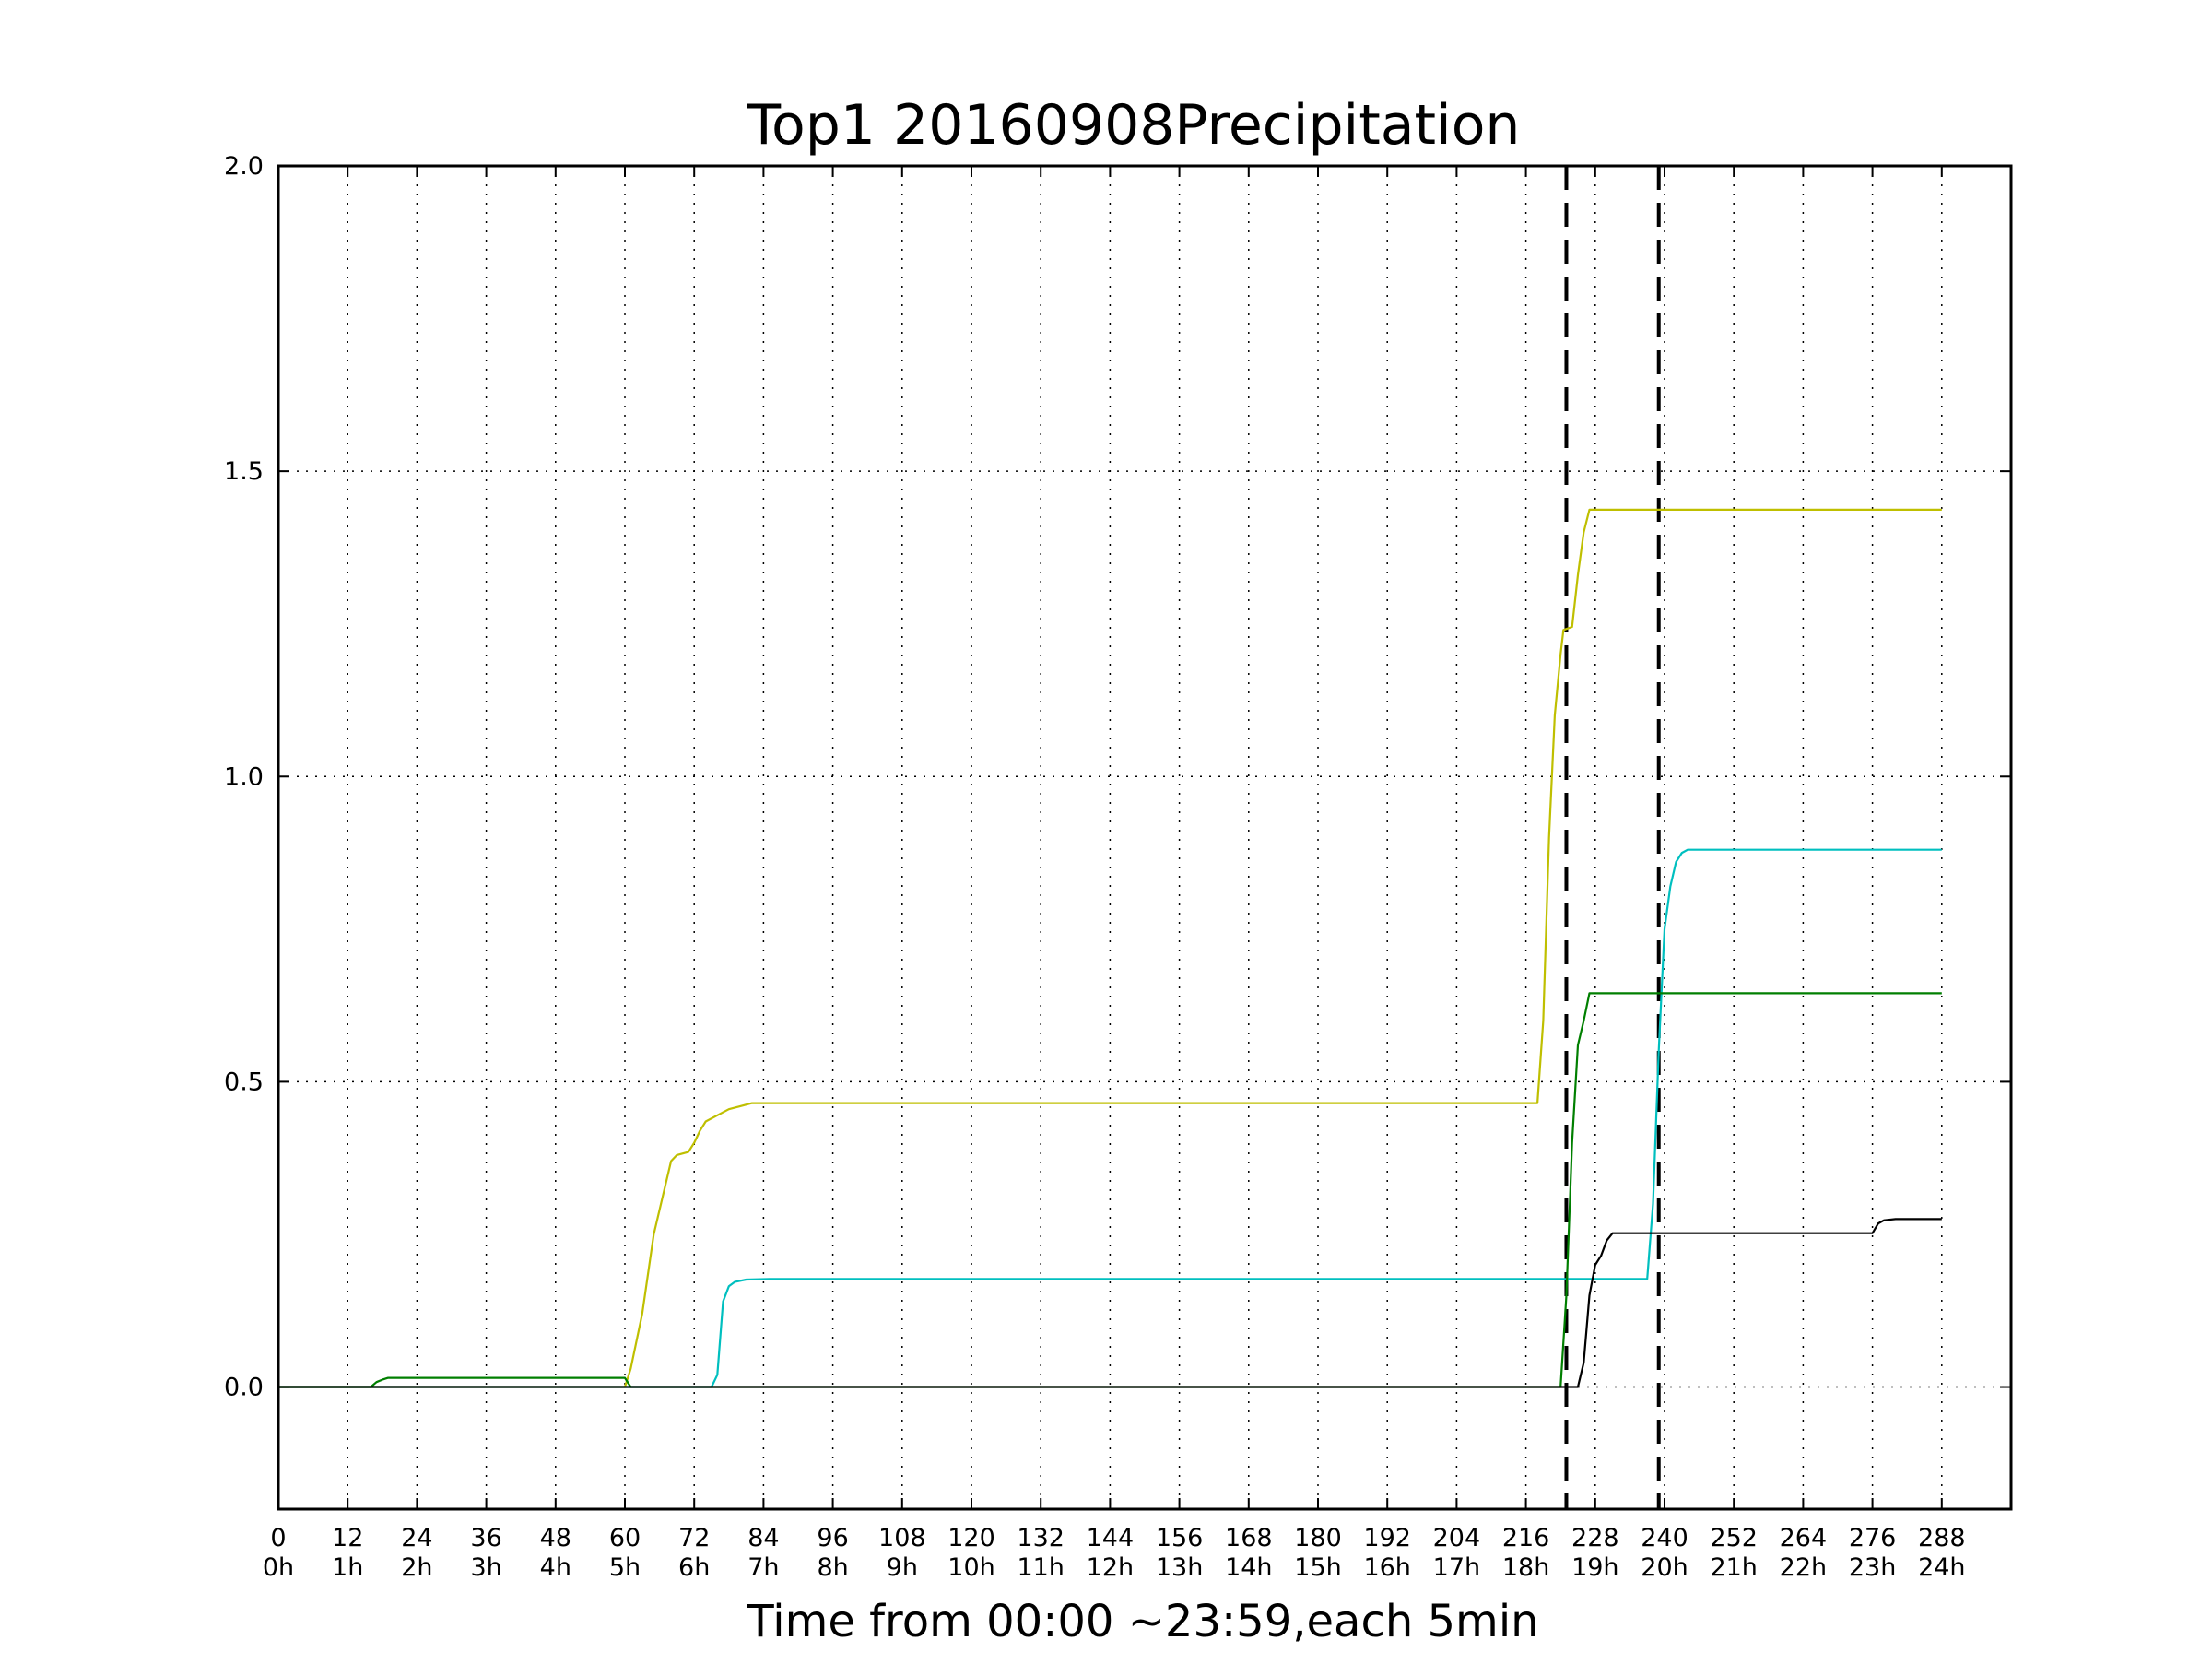 This screenshot has width=2212, height=1664. I want to click on x-tick-label-hour: 8h, so click(832, 1567).